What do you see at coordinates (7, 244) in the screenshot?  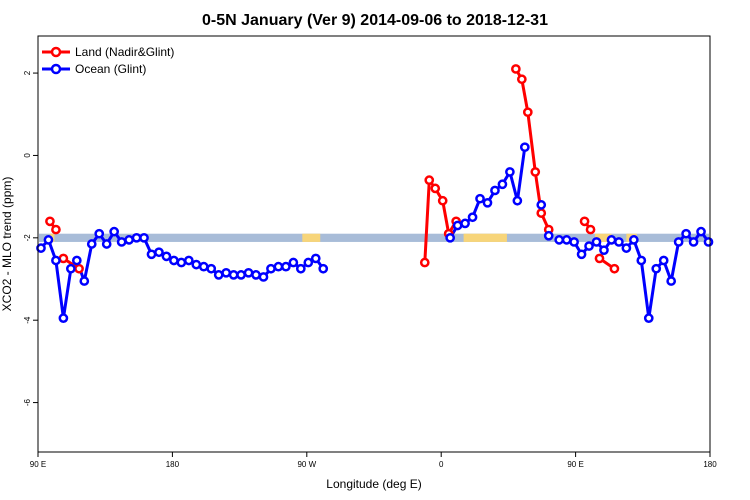 I see `y-axis-label: XCO2 - MLO trend (ppm)` at bounding box center [7, 244].